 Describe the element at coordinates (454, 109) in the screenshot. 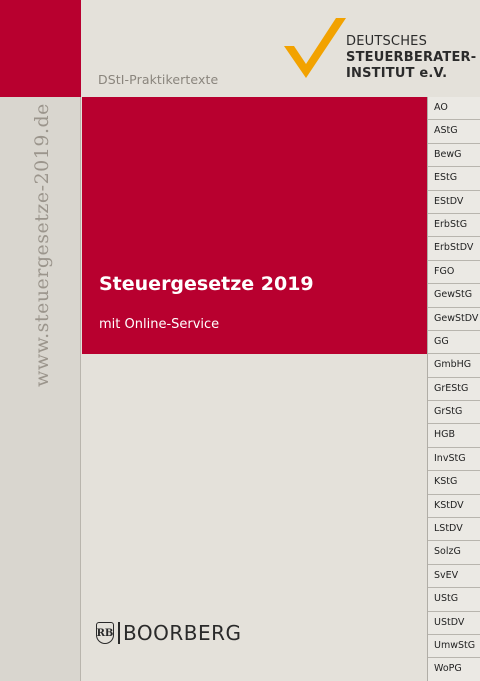

I see `register-tab: AO` at that location.